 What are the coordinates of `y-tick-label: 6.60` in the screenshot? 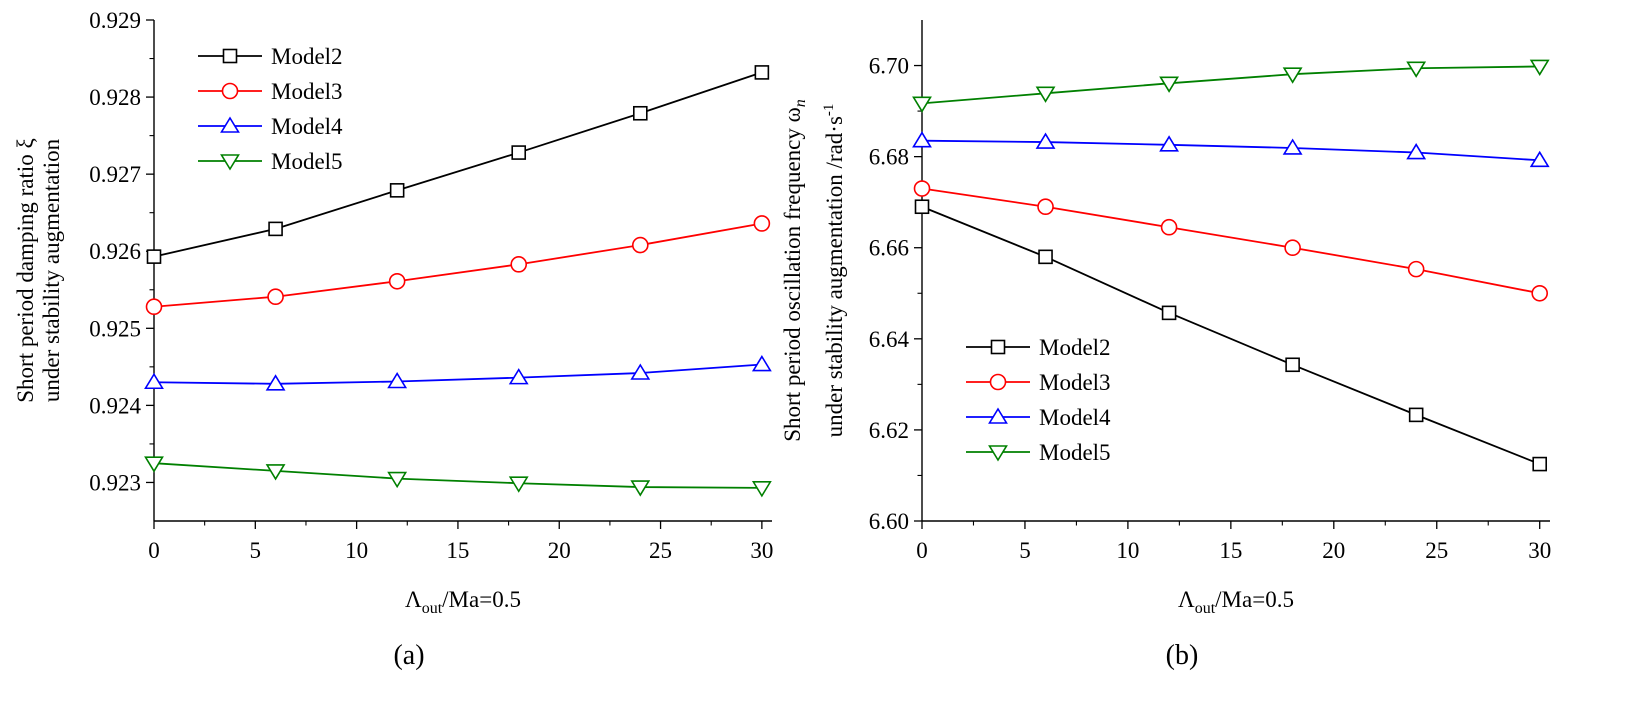 It's located at (889, 521).